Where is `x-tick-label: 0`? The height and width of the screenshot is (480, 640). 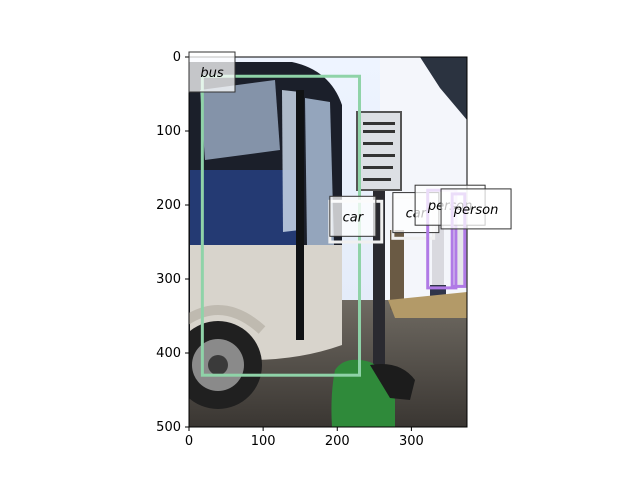
x-tick-label: 0 is located at coordinates (189, 441).